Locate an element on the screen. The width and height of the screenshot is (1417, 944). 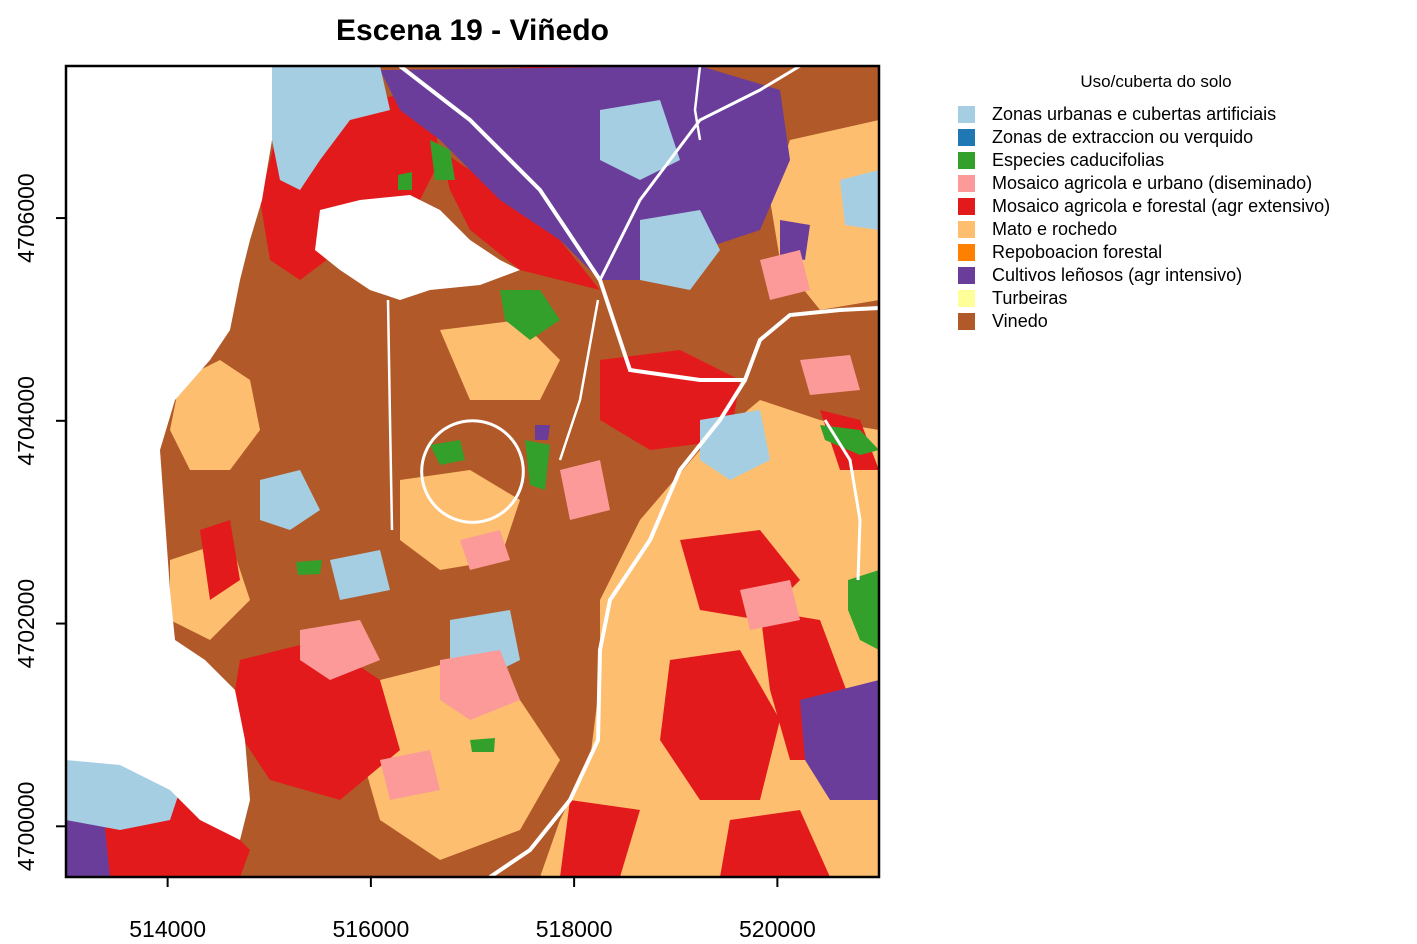
legend-label: Mosaico agricola e urbano (diseminado) is located at coordinates (1152, 183).